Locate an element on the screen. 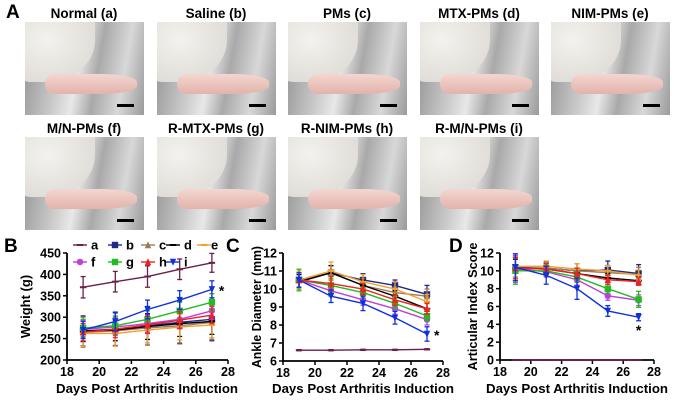 The image size is (674, 401). panel-letter: D is located at coordinates (456, 246).